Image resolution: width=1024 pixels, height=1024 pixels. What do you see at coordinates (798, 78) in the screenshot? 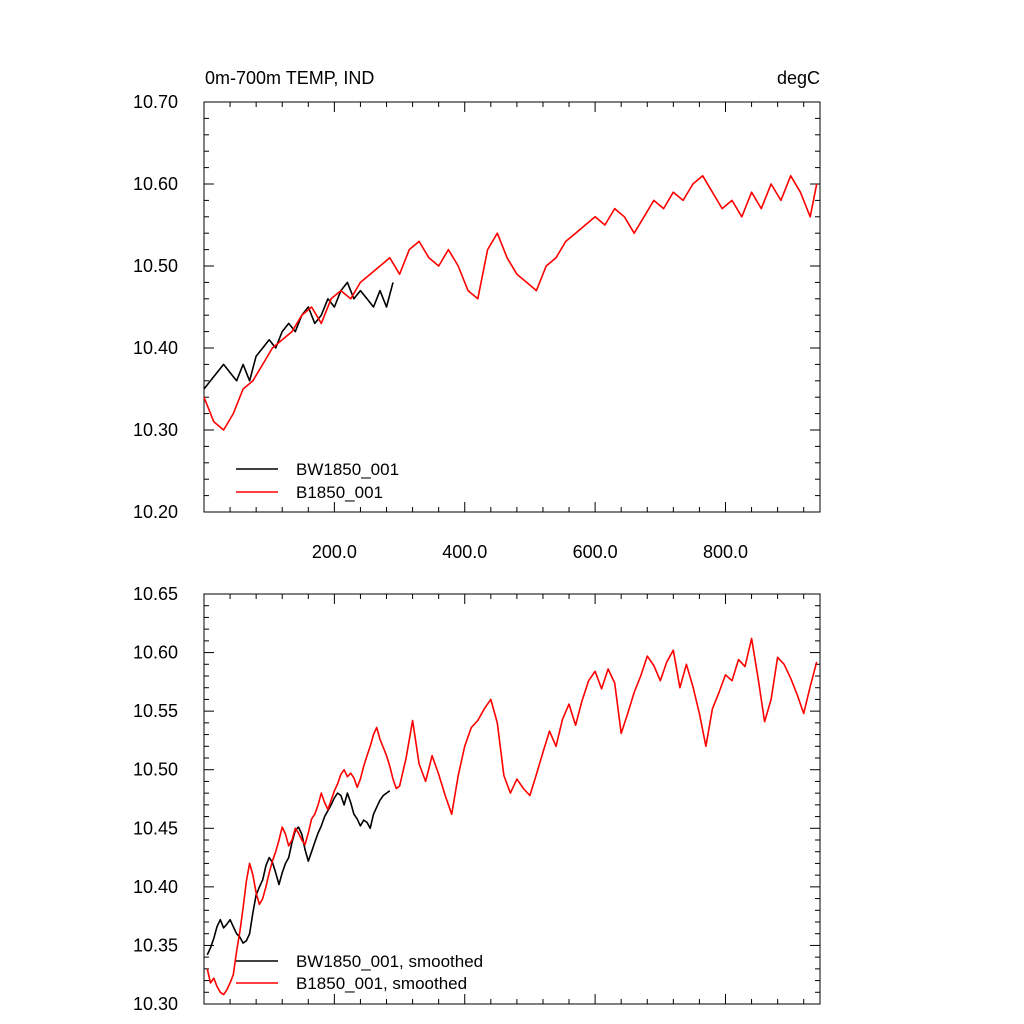
I see `top-units: degC` at bounding box center [798, 78].